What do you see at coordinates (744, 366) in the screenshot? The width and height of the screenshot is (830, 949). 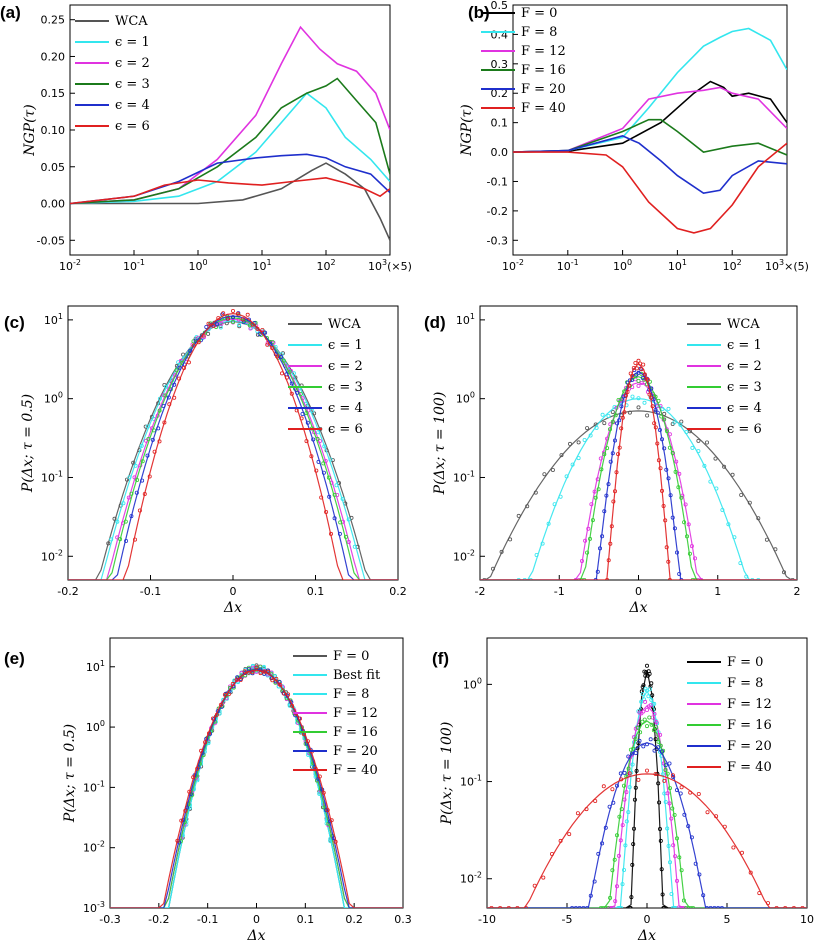 I see `legend-entry: ϵ = 2` at bounding box center [744, 366].